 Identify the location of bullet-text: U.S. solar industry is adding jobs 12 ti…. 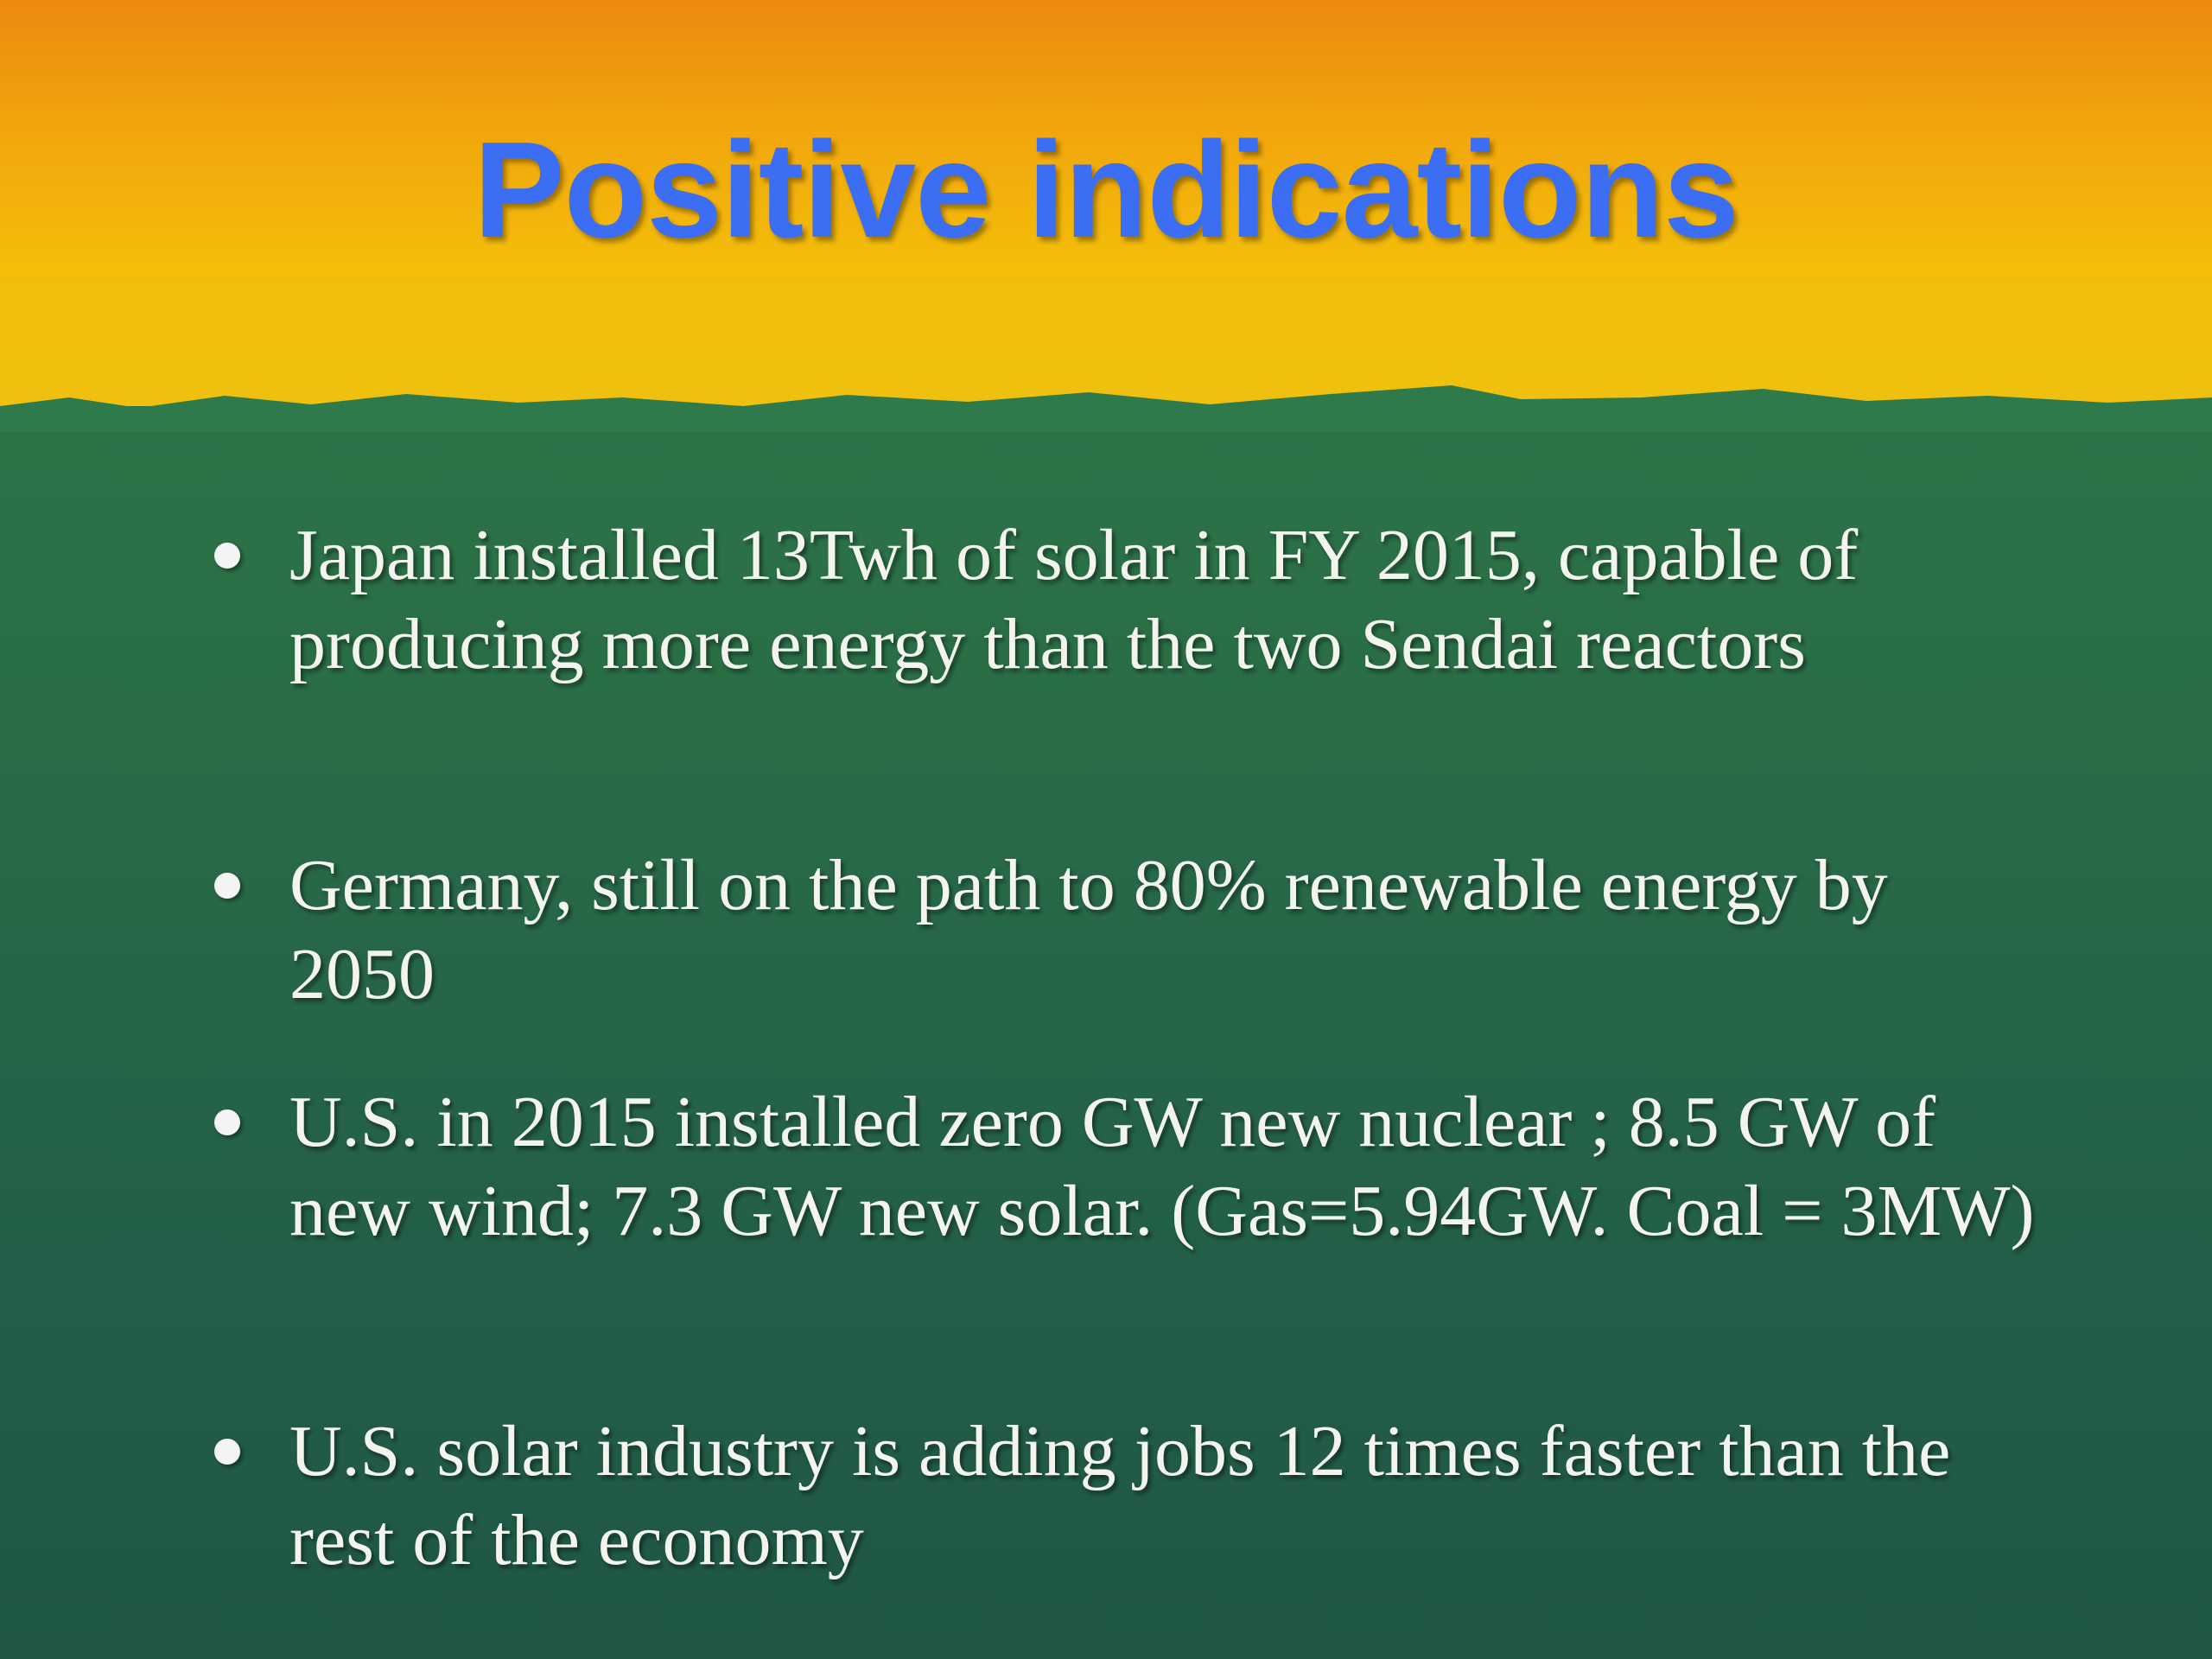
(1120, 1495).